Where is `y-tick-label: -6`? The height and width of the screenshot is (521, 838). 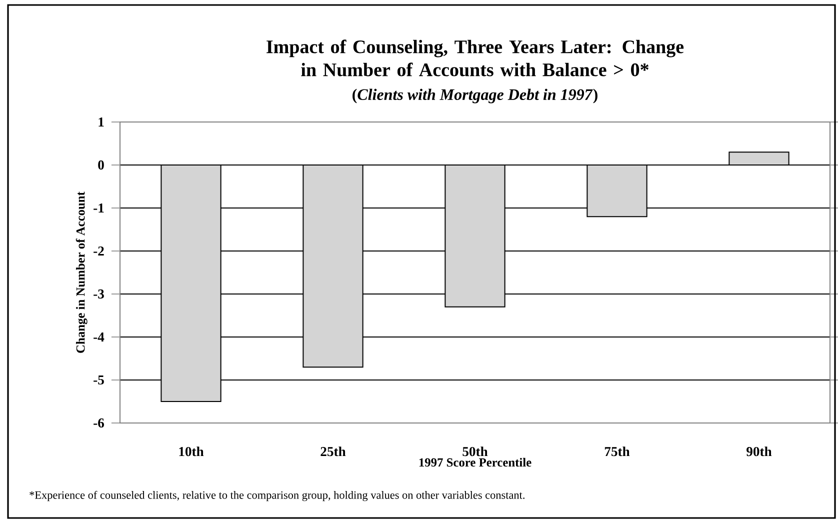 y-tick-label: -6 is located at coordinates (99, 423).